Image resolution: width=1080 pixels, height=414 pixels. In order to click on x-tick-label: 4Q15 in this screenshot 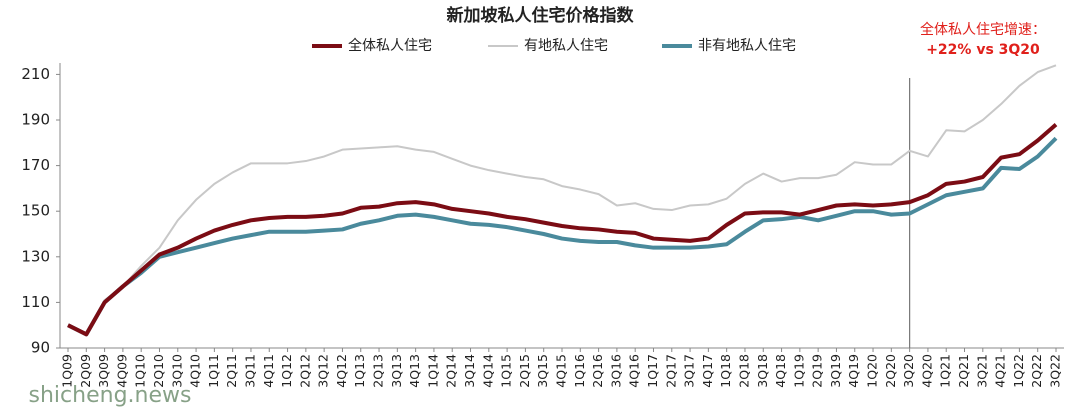, I will do `click(561, 371)`.